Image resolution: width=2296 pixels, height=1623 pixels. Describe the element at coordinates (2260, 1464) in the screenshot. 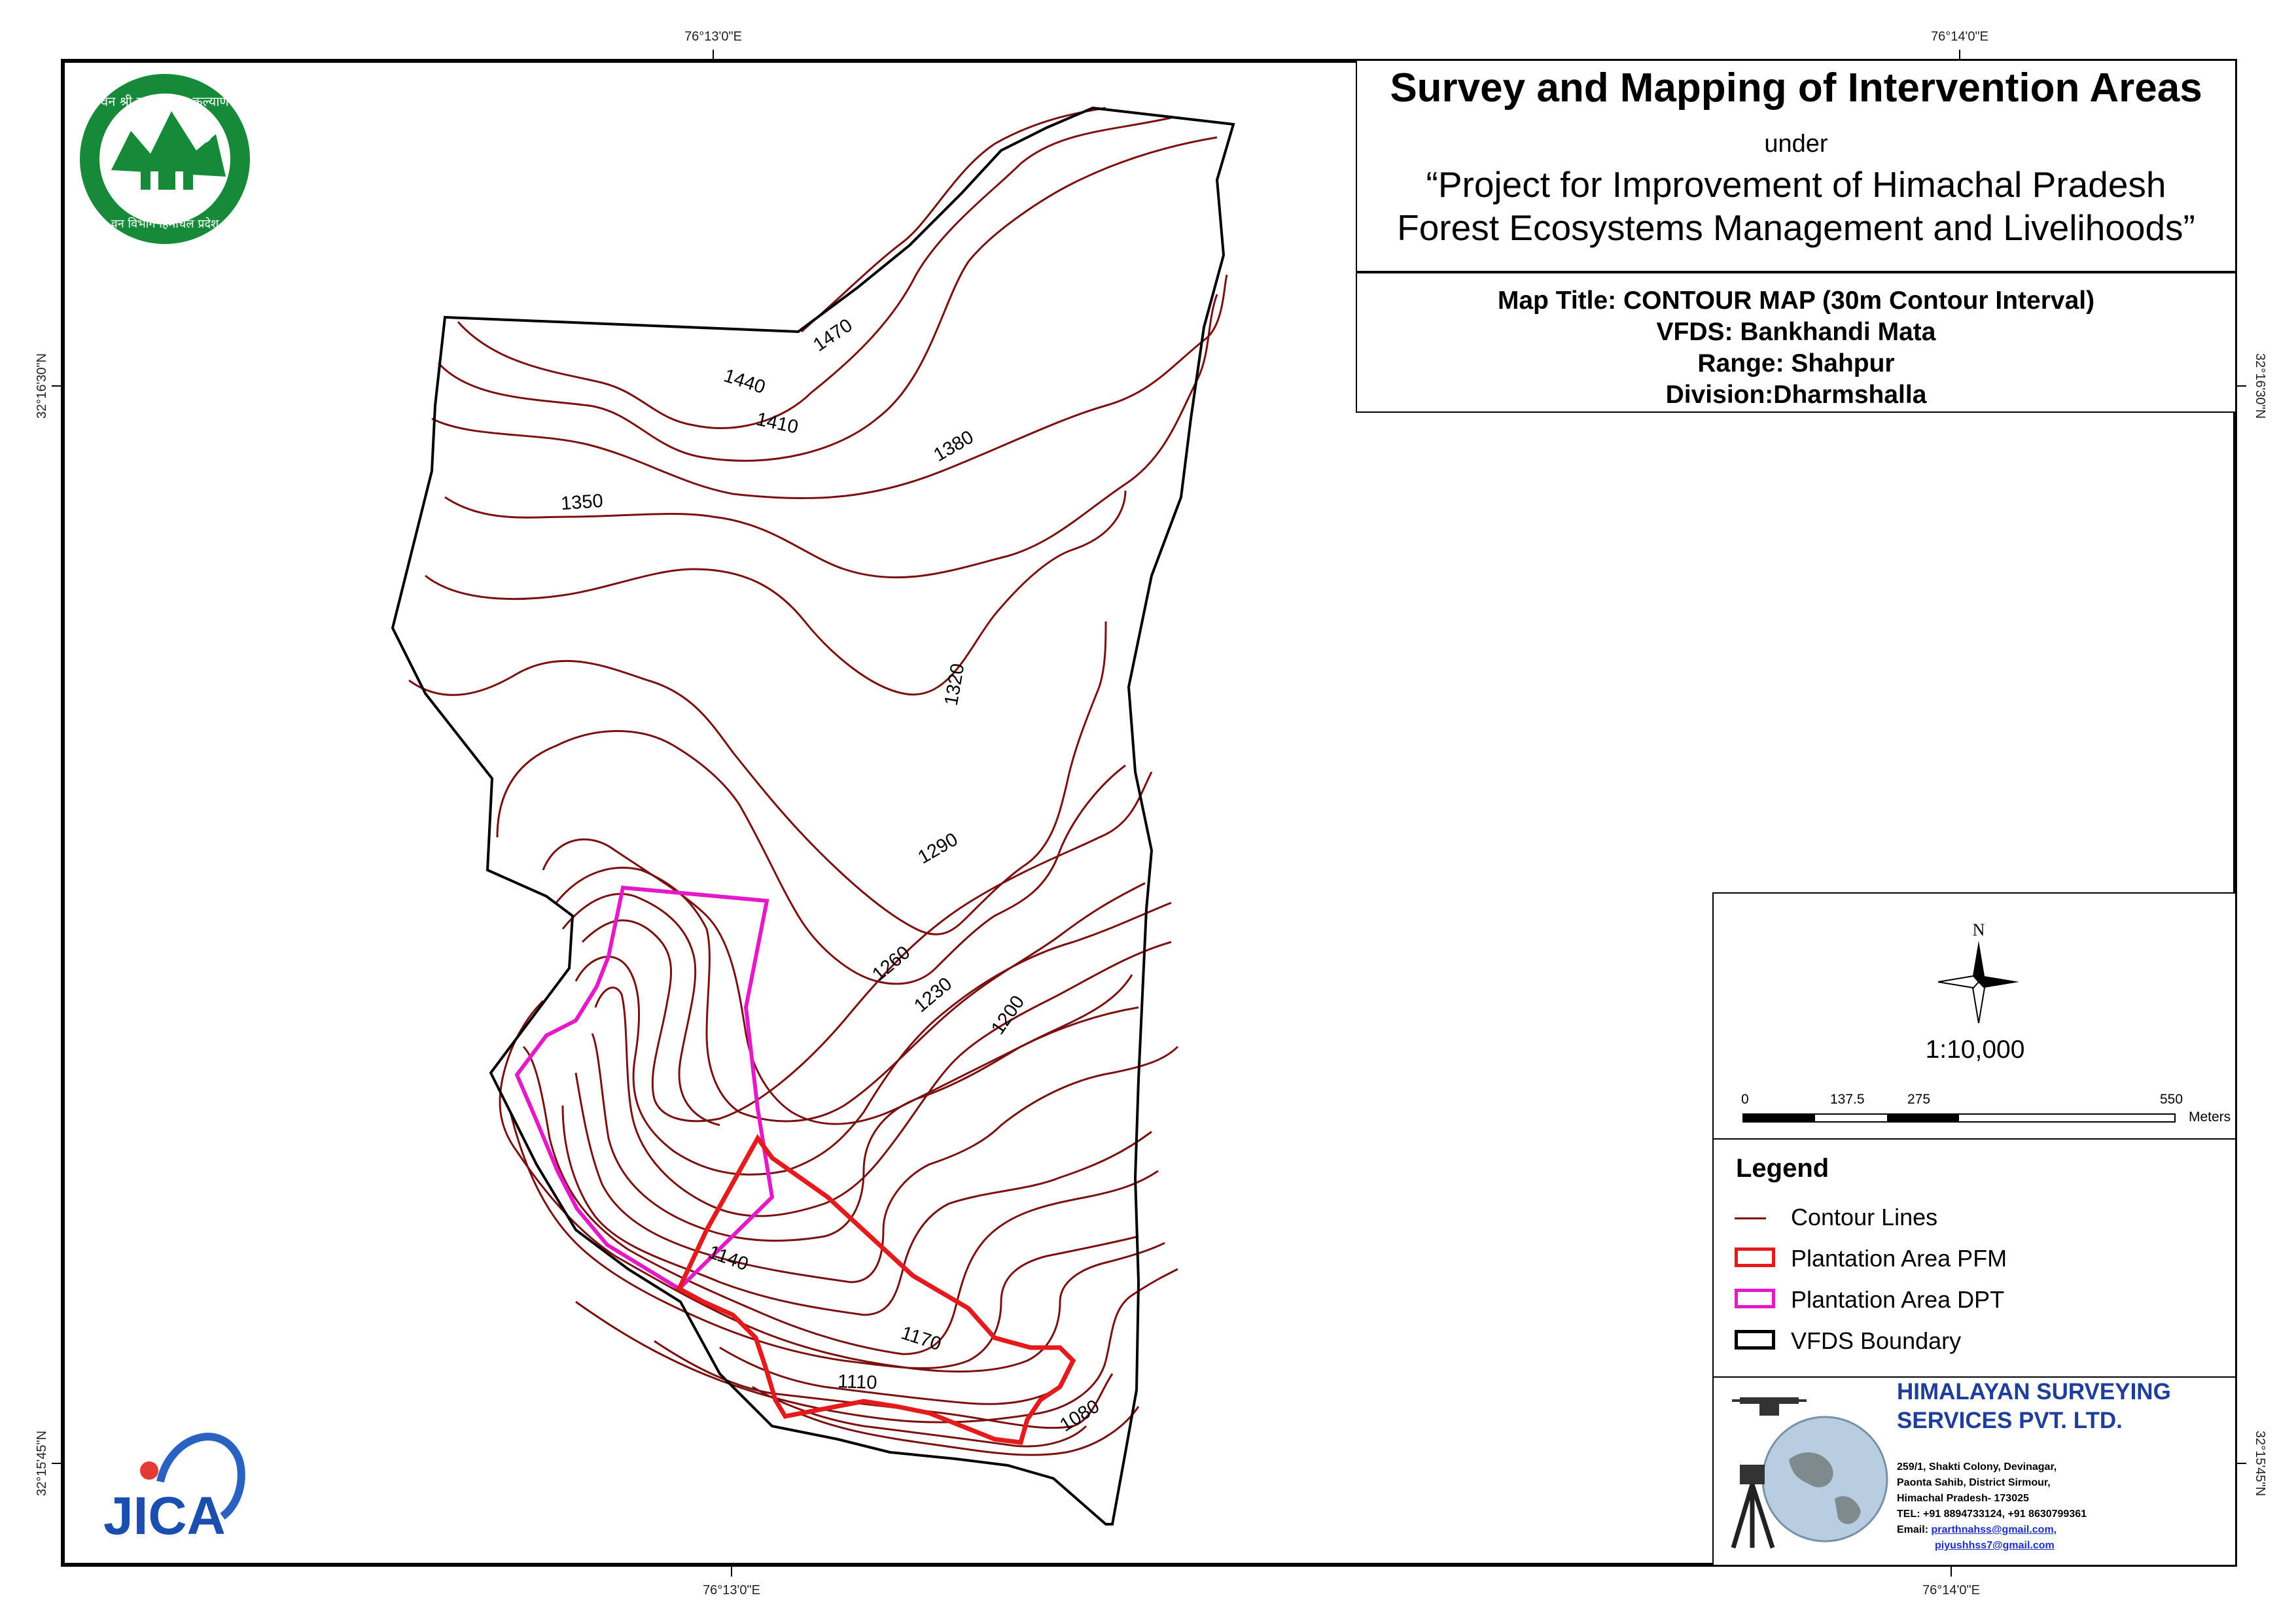

I see `coord-right-lower: 32°15'45"N` at that location.